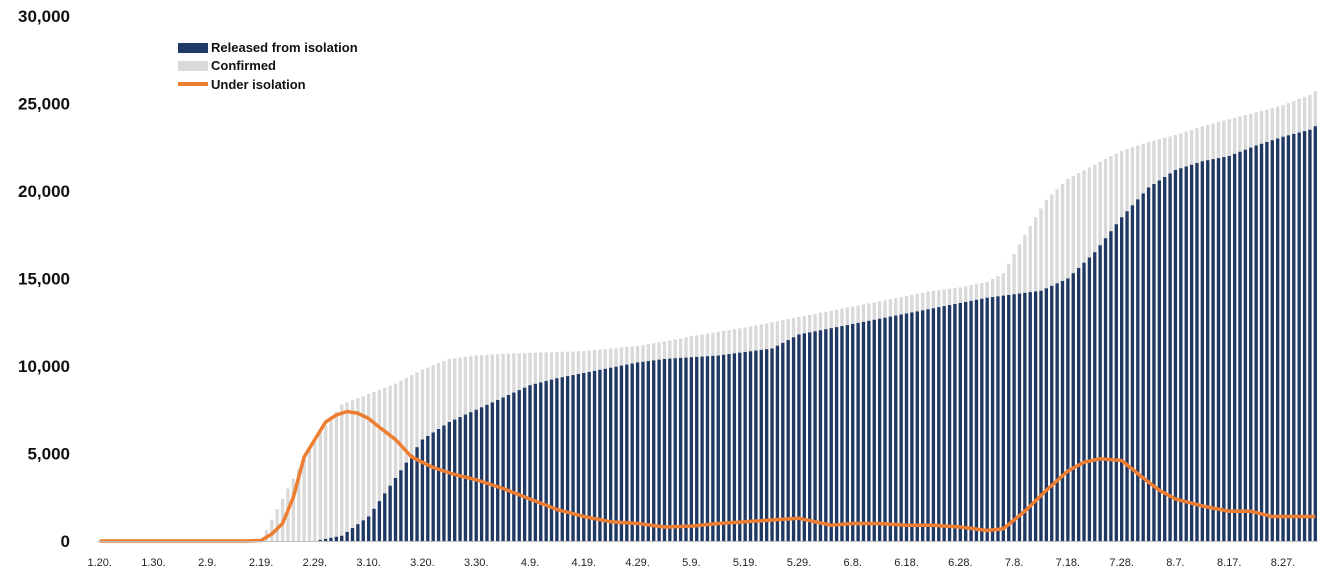  Describe the element at coordinates (853, 563) in the screenshot. I see `x-tick-label: 6.8.` at that location.